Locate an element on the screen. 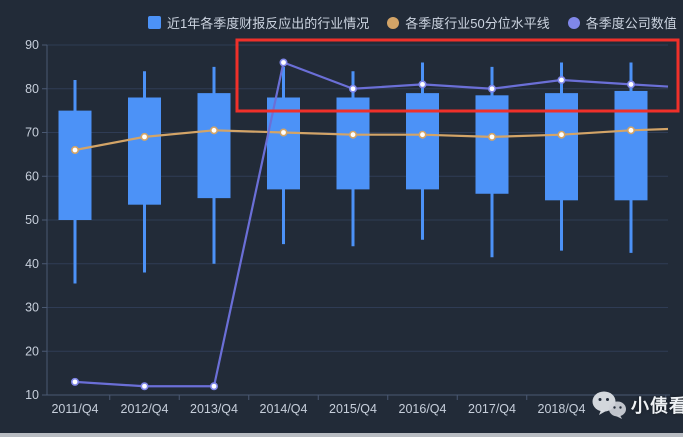 The height and width of the screenshot is (437, 683). watermark: 小债看市 is located at coordinates (637, 405).